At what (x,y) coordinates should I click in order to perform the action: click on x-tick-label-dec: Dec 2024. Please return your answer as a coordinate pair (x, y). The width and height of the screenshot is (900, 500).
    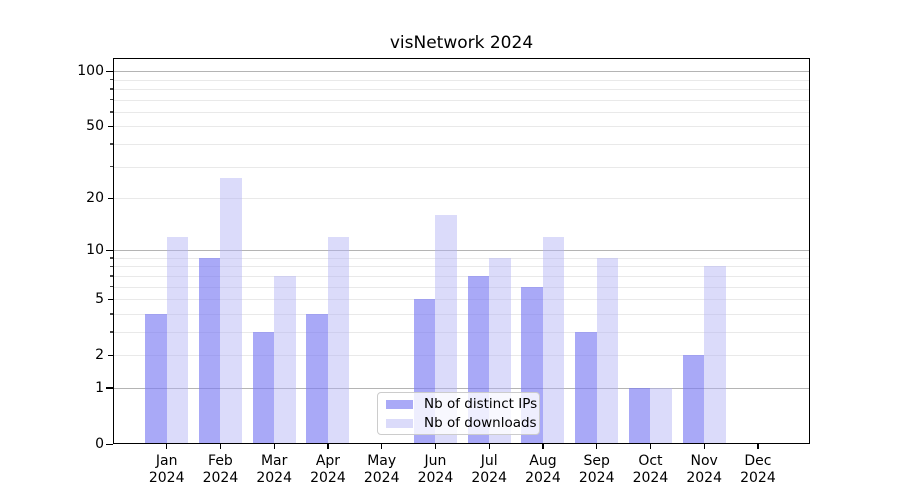
    Looking at the image, I should click on (758, 469).